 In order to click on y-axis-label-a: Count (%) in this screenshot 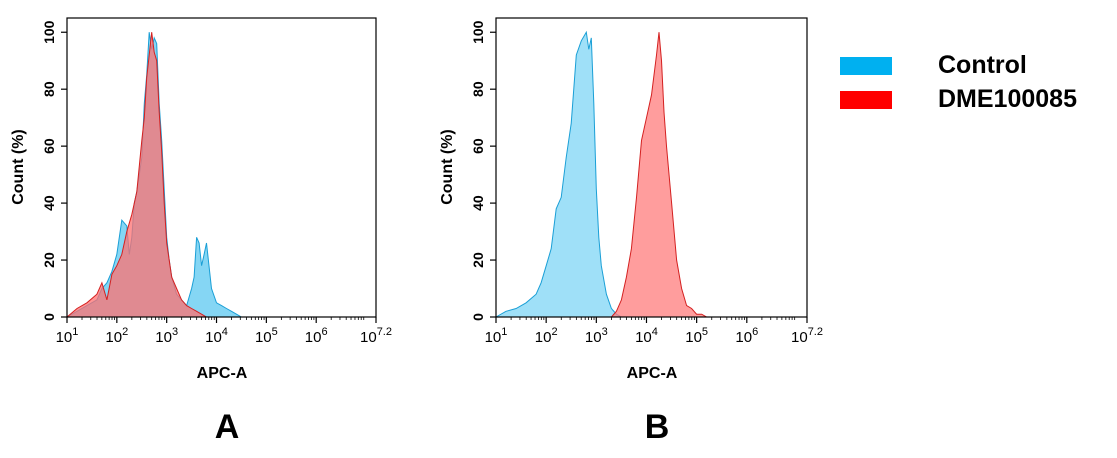, I will do `click(18, 167)`.